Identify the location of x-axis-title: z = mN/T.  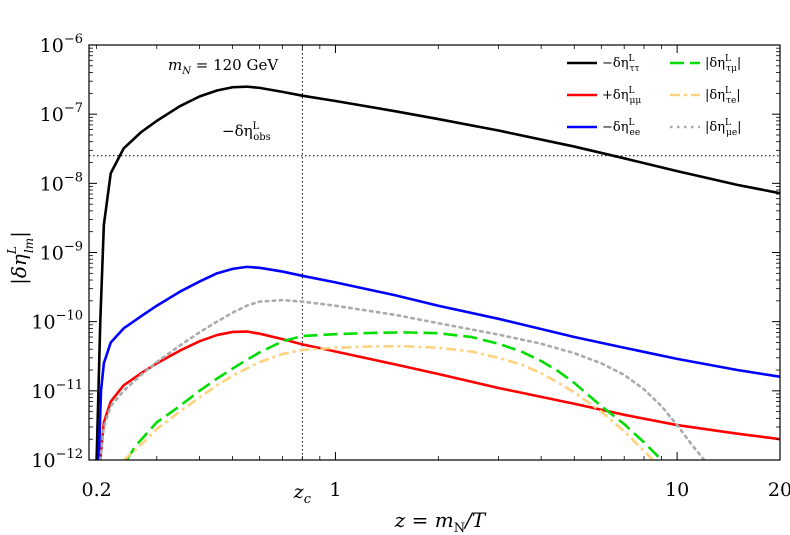
(440, 521).